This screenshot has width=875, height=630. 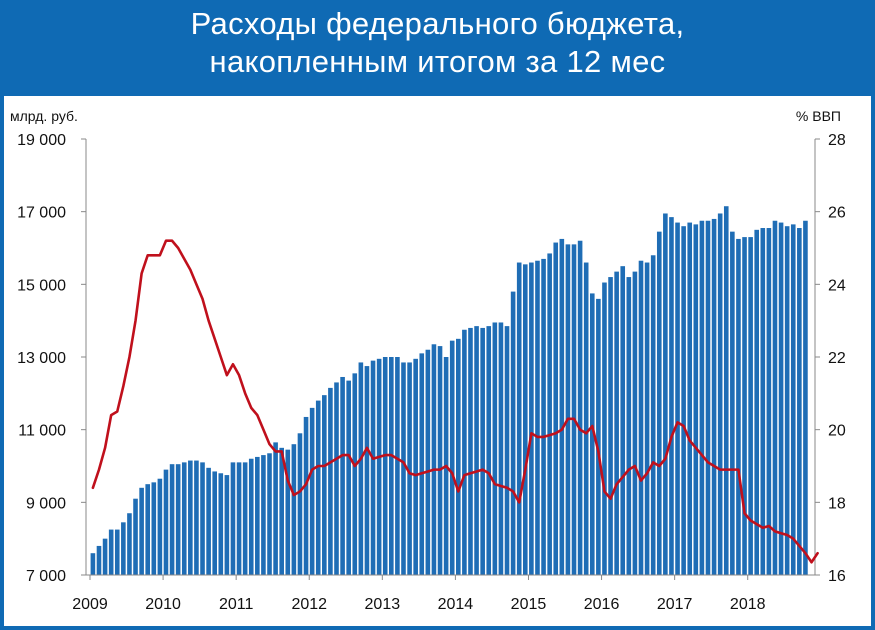 What do you see at coordinates (236, 604) in the screenshot?
I see `x-tick-label: 2011` at bounding box center [236, 604].